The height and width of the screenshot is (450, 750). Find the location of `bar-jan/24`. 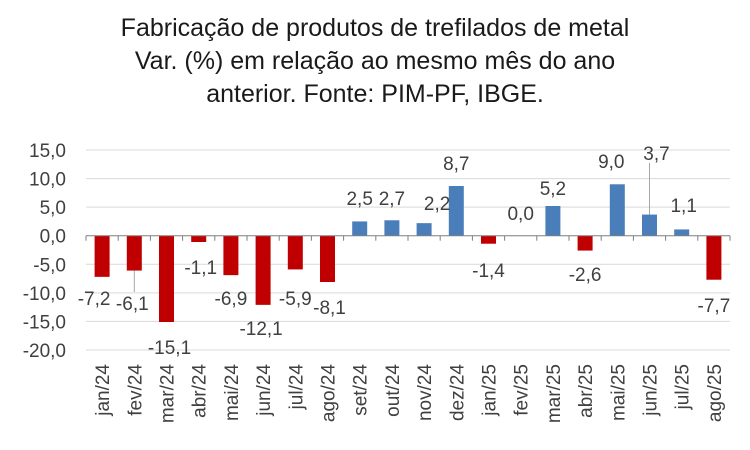

bar-jan/24 is located at coordinates (102, 256).